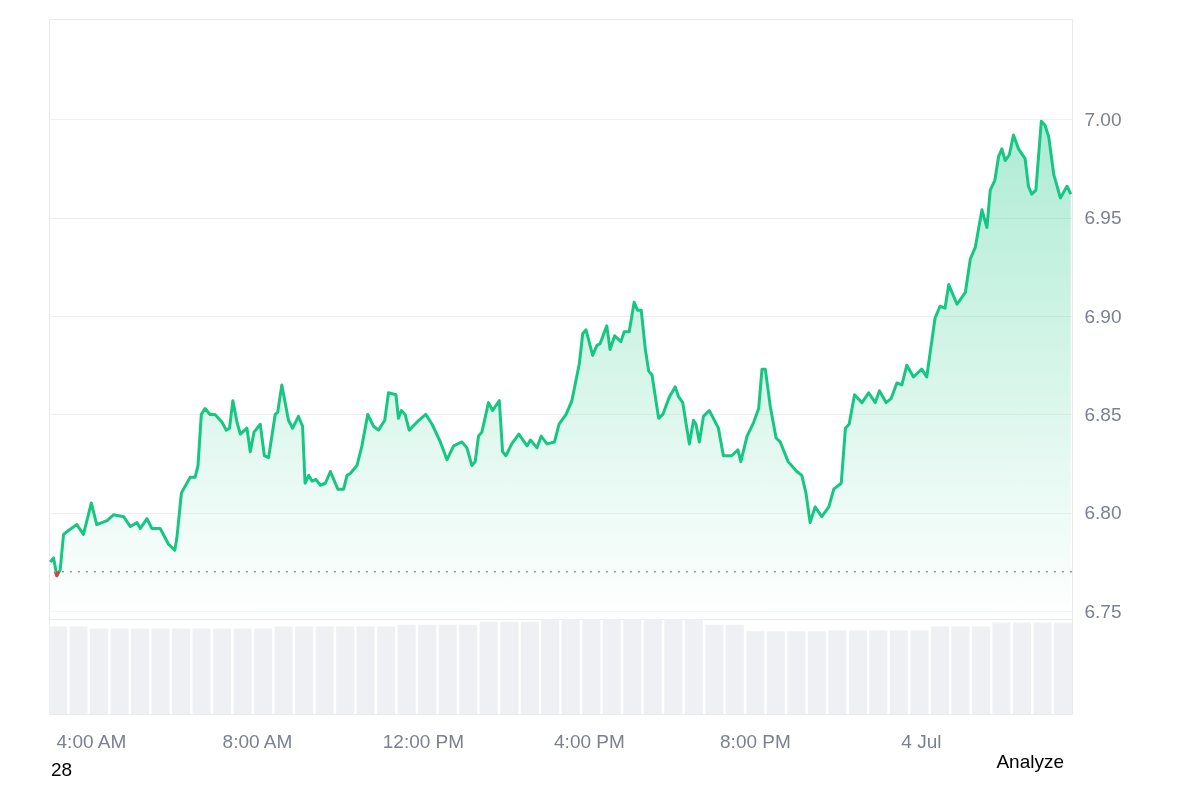  What do you see at coordinates (1103, 218) in the screenshot?
I see `y-tick-label: 6.95` at bounding box center [1103, 218].